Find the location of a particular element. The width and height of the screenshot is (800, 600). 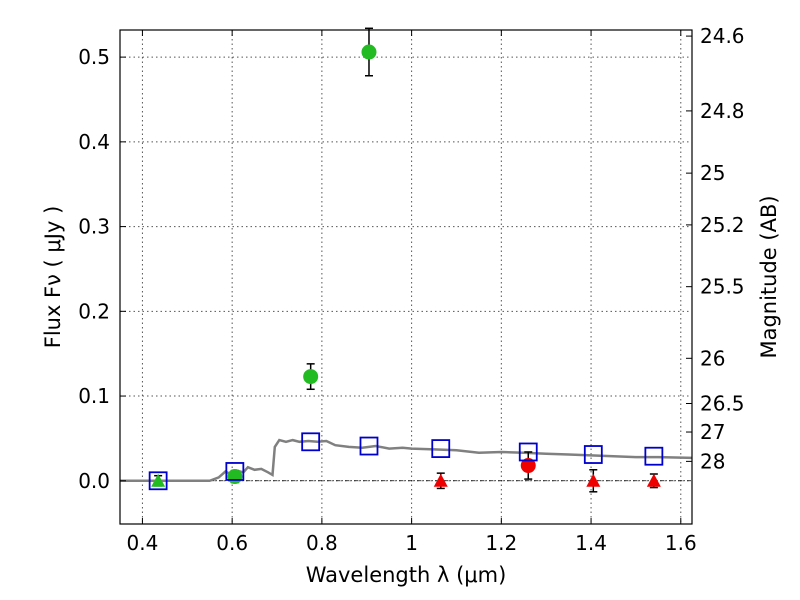

x-tick-label-0: 0.4 is located at coordinates (143, 543).